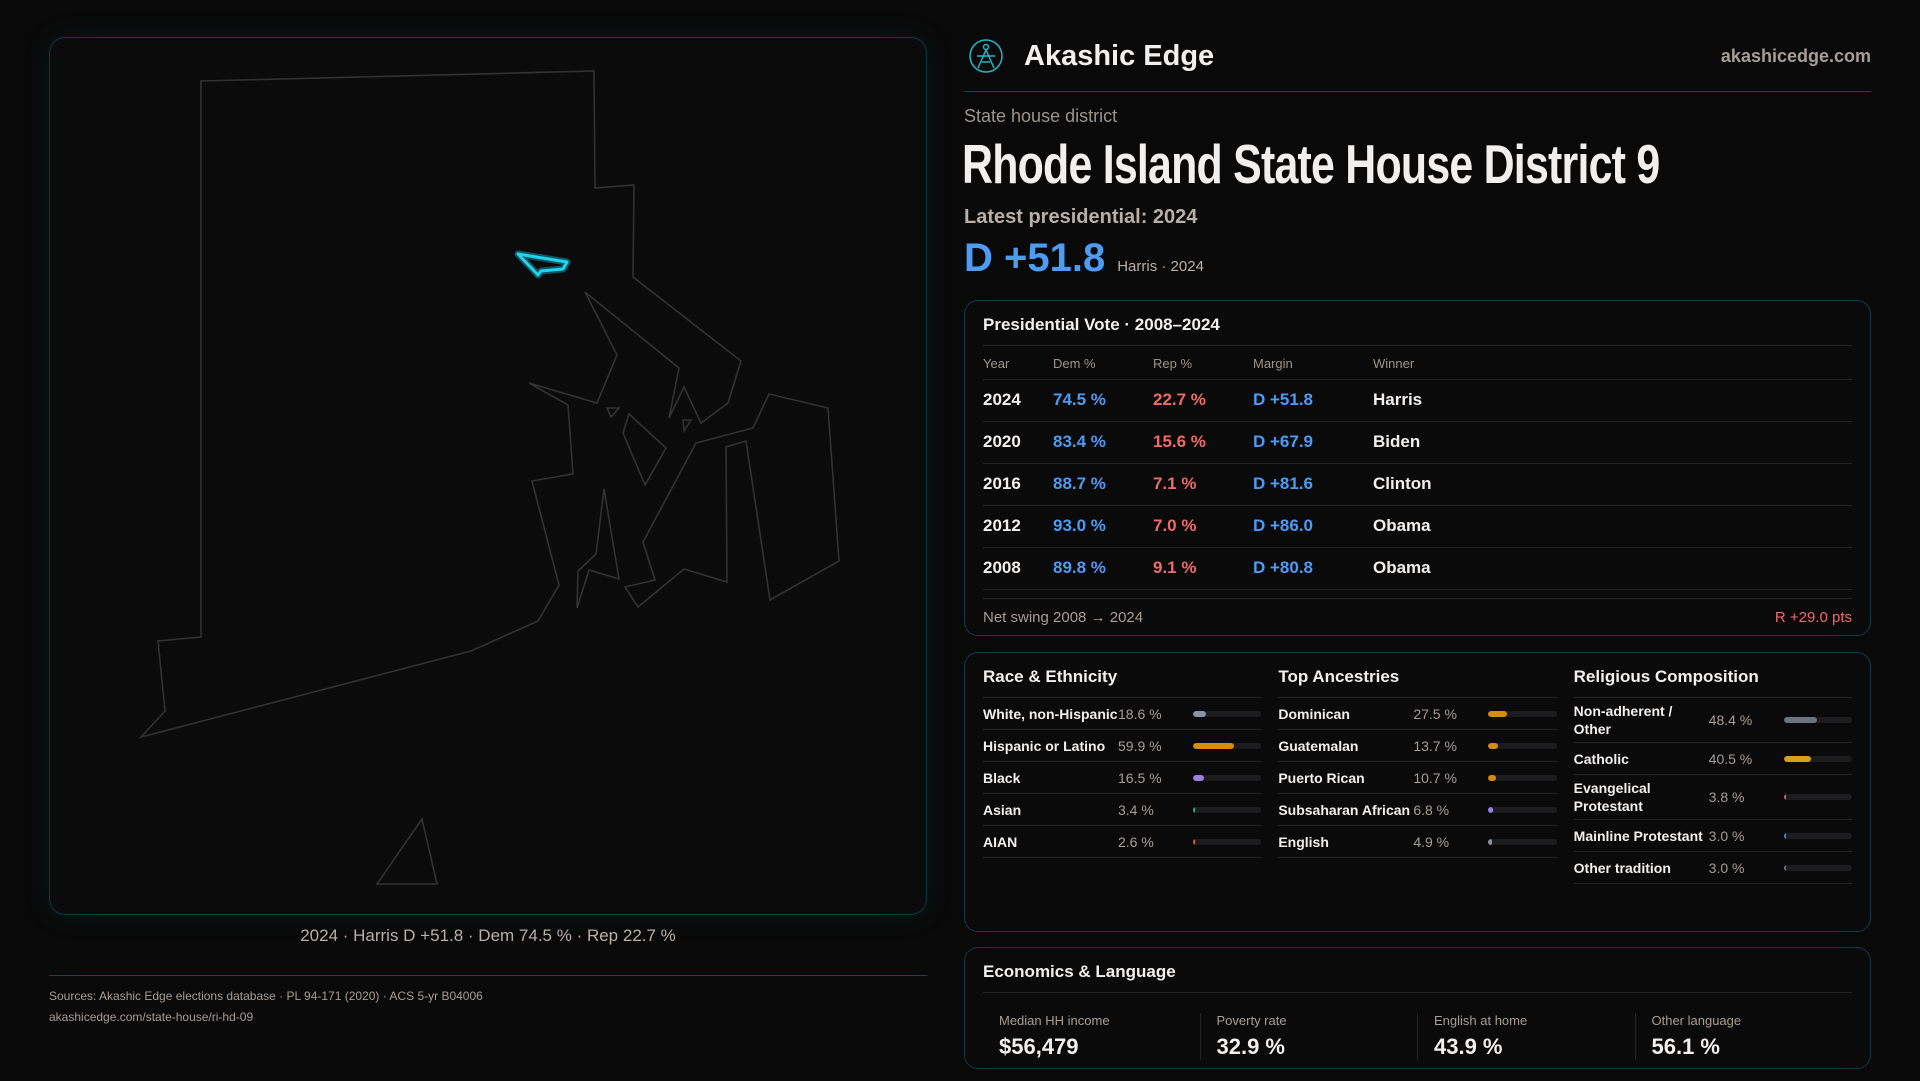  What do you see at coordinates (1417, 63) in the screenshot?
I see `header: Akashic Edge akashicedge.com` at bounding box center [1417, 63].